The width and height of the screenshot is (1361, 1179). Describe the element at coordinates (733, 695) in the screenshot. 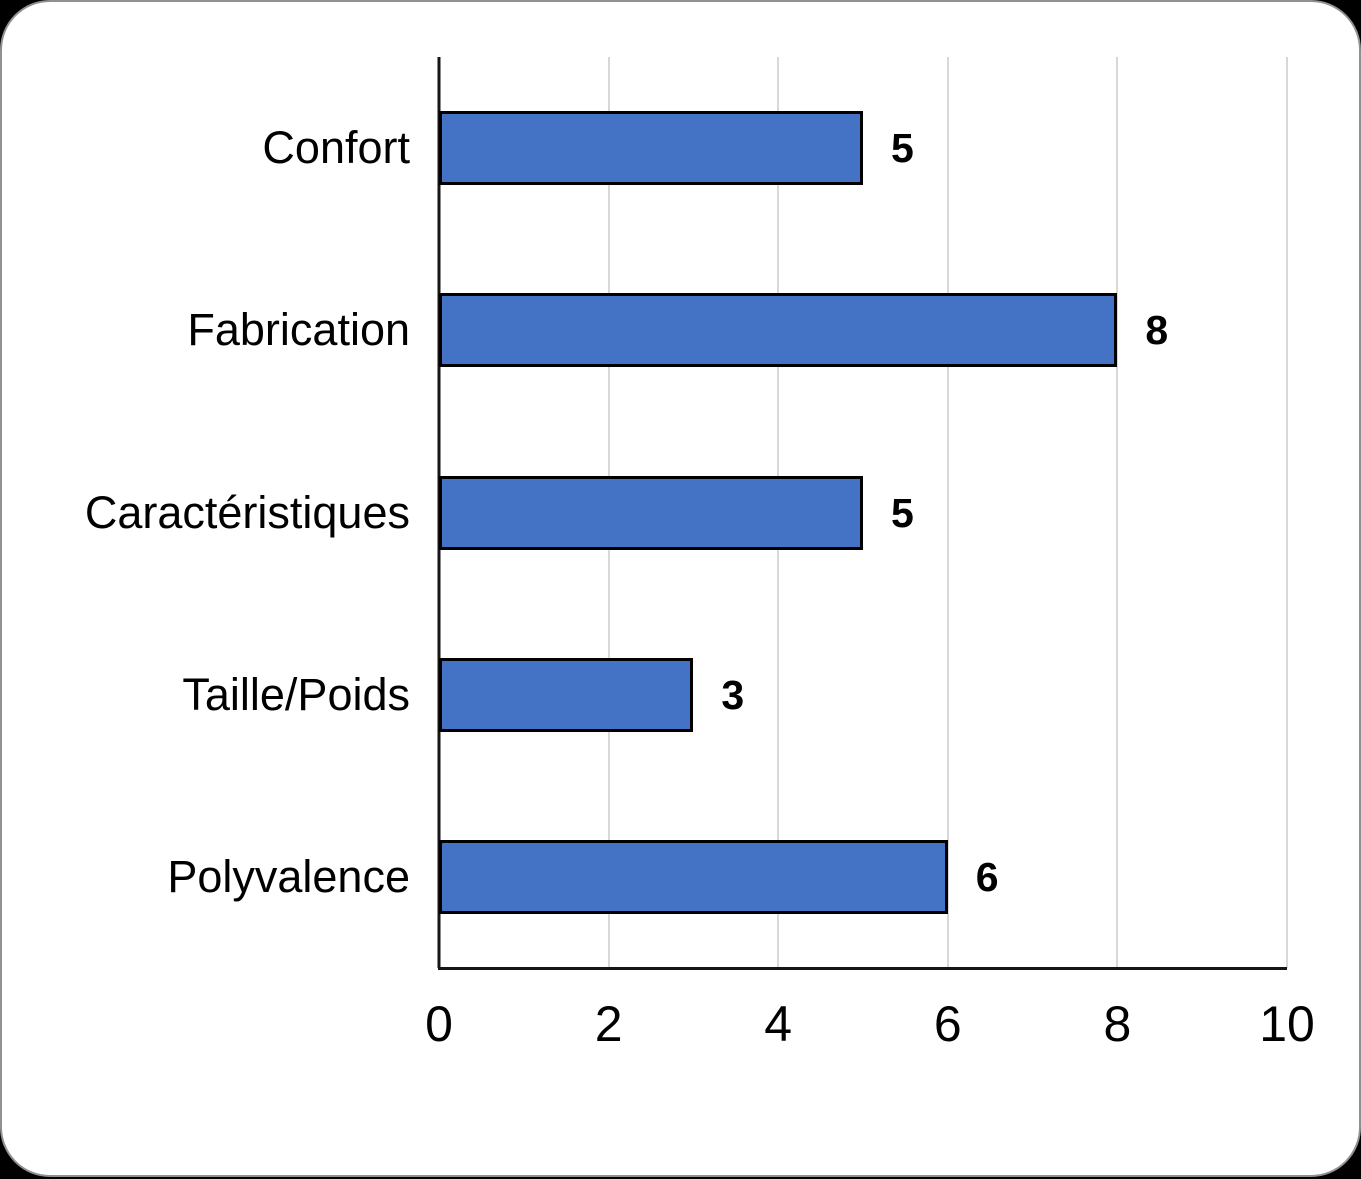

I see `bar-value-label-taille-poids: 3` at that location.